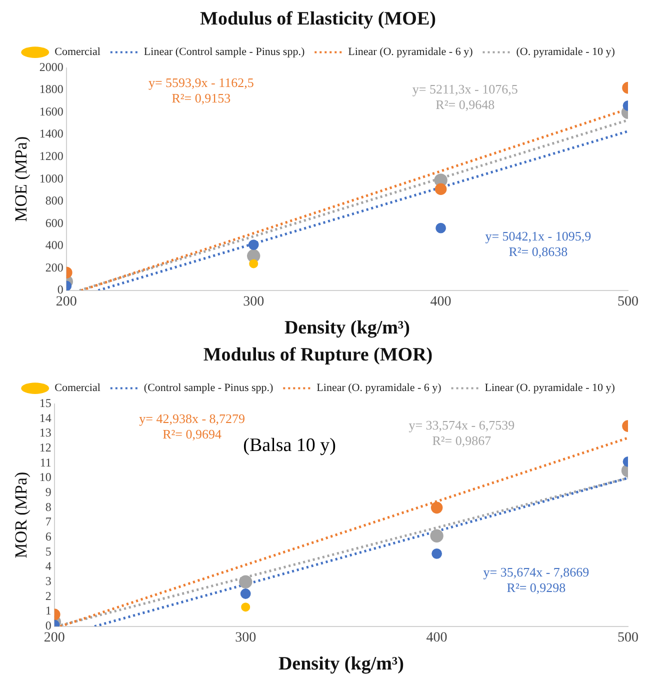 Image resolution: width=650 pixels, height=693 pixels. Describe the element at coordinates (45, 477) in the screenshot. I see `y-tick-label: 10` at that location.